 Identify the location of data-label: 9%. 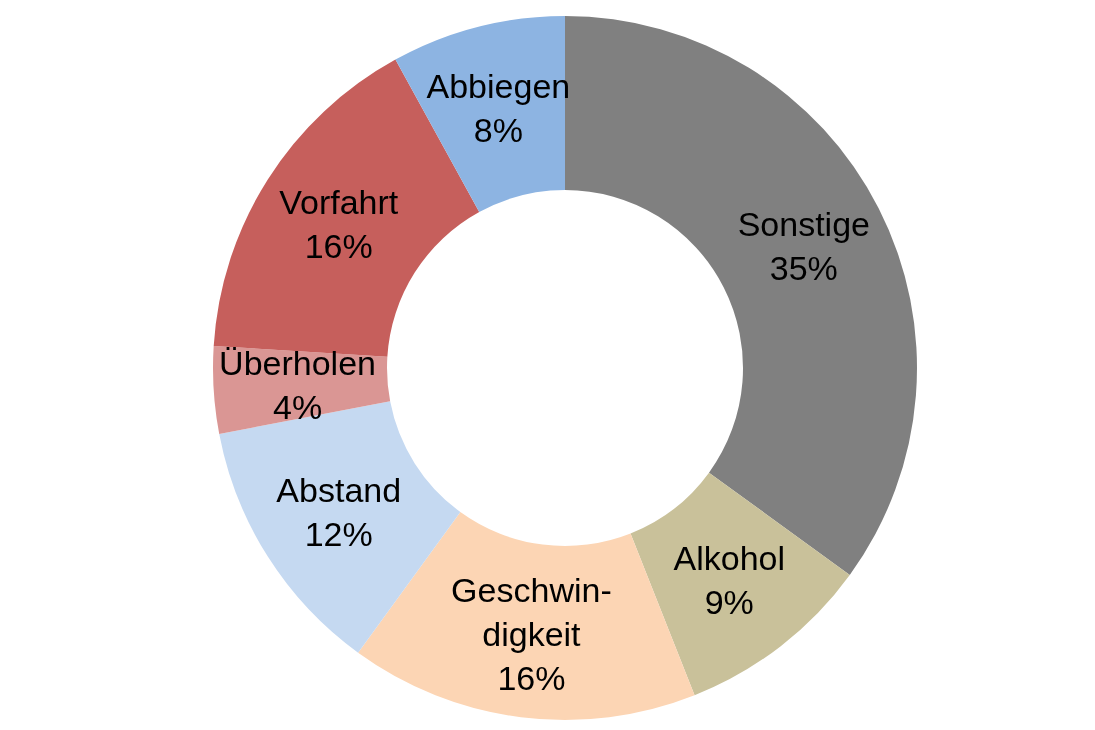
(729, 601).